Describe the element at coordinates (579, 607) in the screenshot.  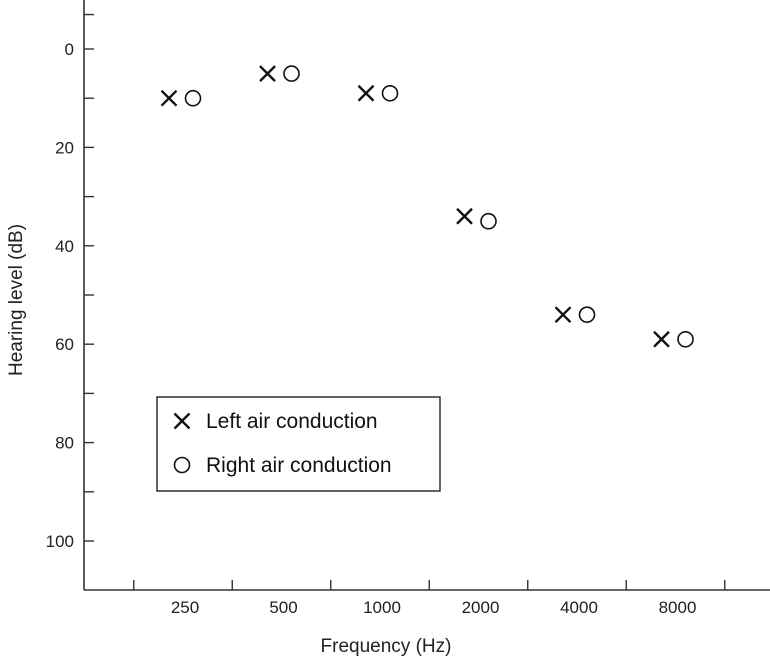
I see `x-tick-label: 4000` at that location.